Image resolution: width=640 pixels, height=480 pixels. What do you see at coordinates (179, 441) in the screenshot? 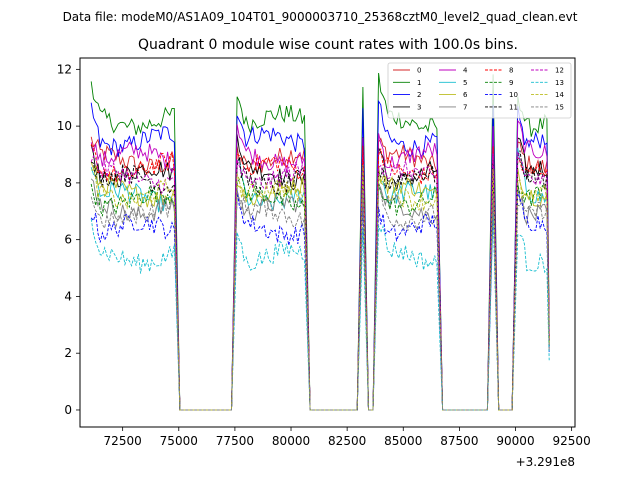
I see `x-tick-label: 75000` at bounding box center [179, 441].